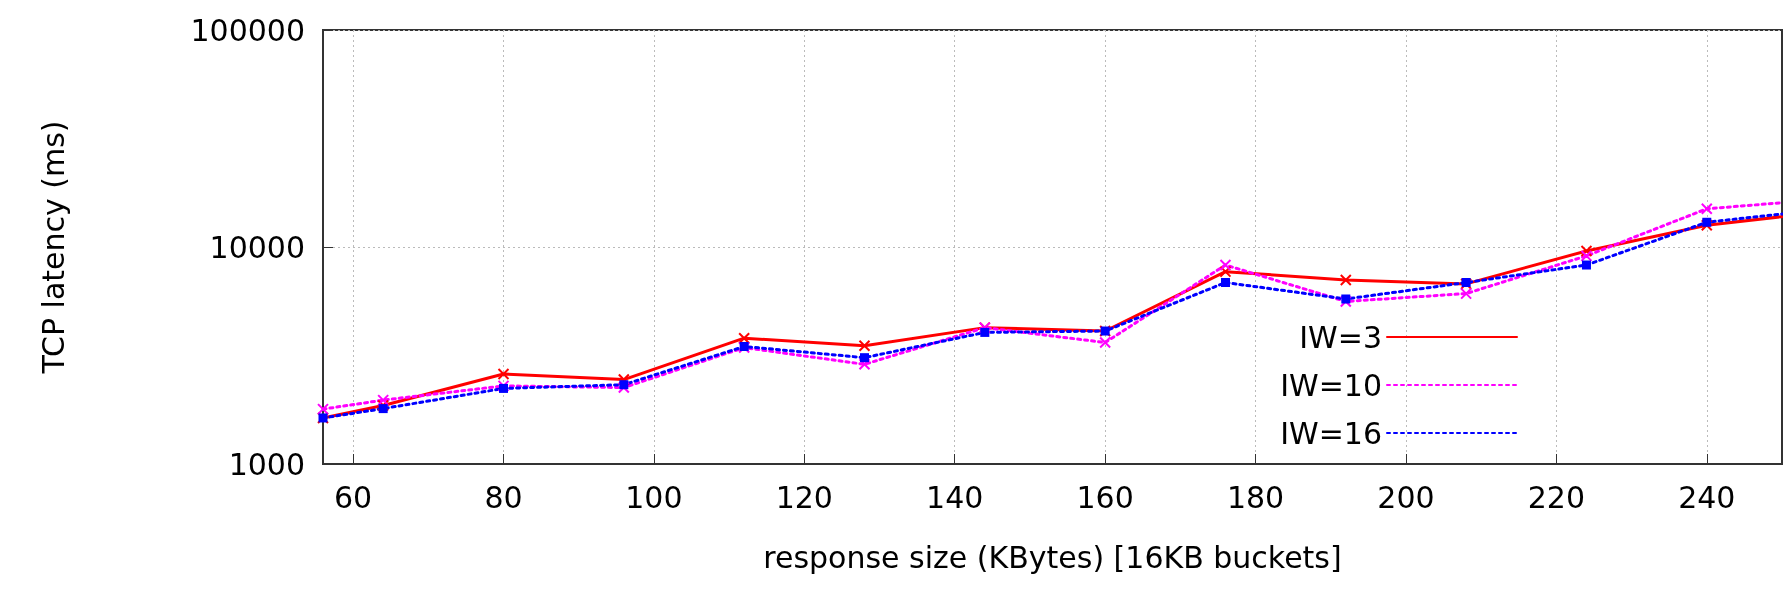 This screenshot has height=603, width=1783. I want to click on x-tick-label: 220, so click(1556, 497).